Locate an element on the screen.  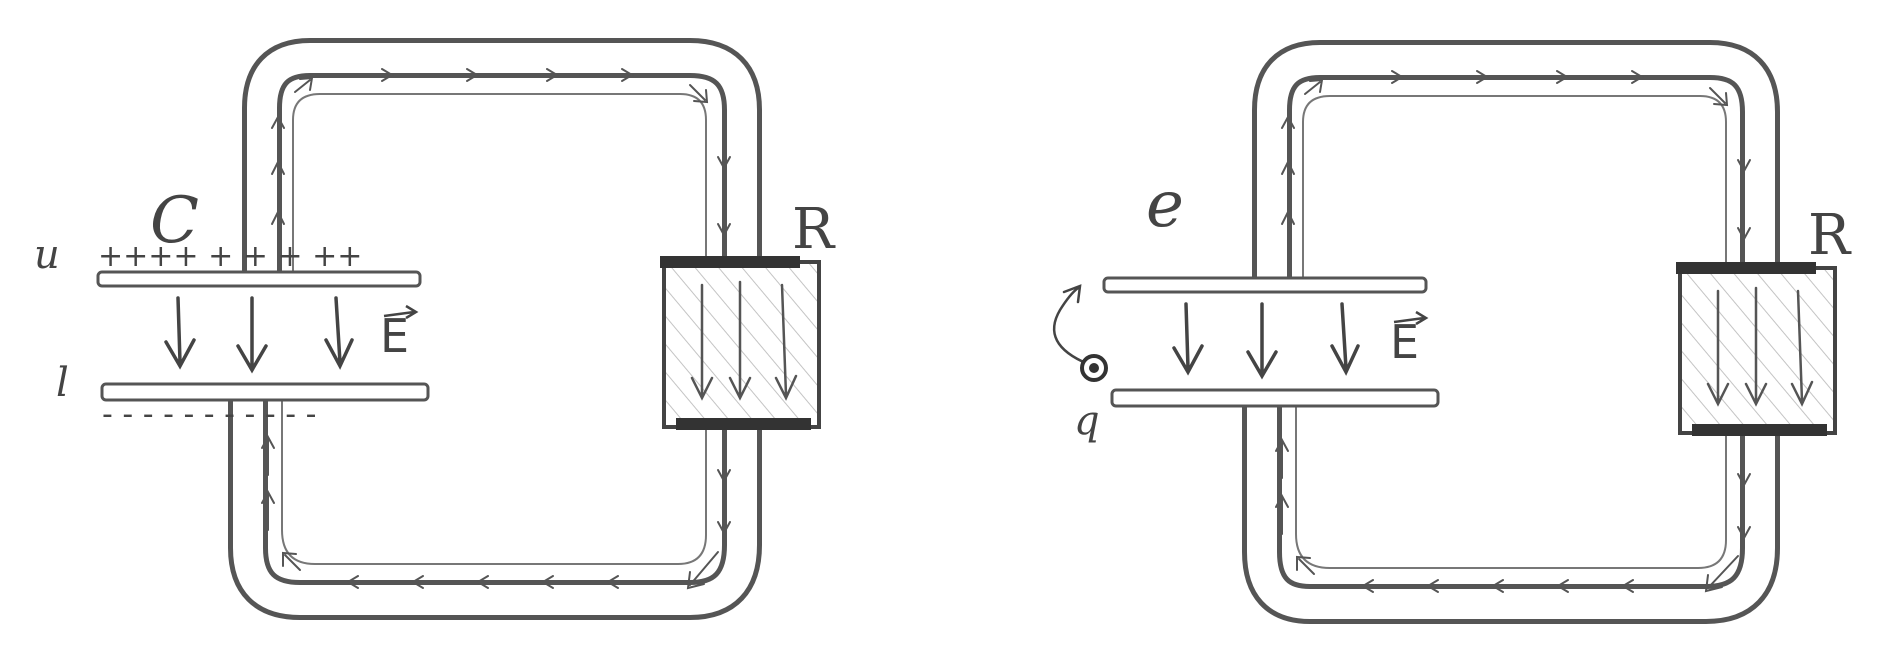
left-field-label: E is located at coordinates (394, 336).